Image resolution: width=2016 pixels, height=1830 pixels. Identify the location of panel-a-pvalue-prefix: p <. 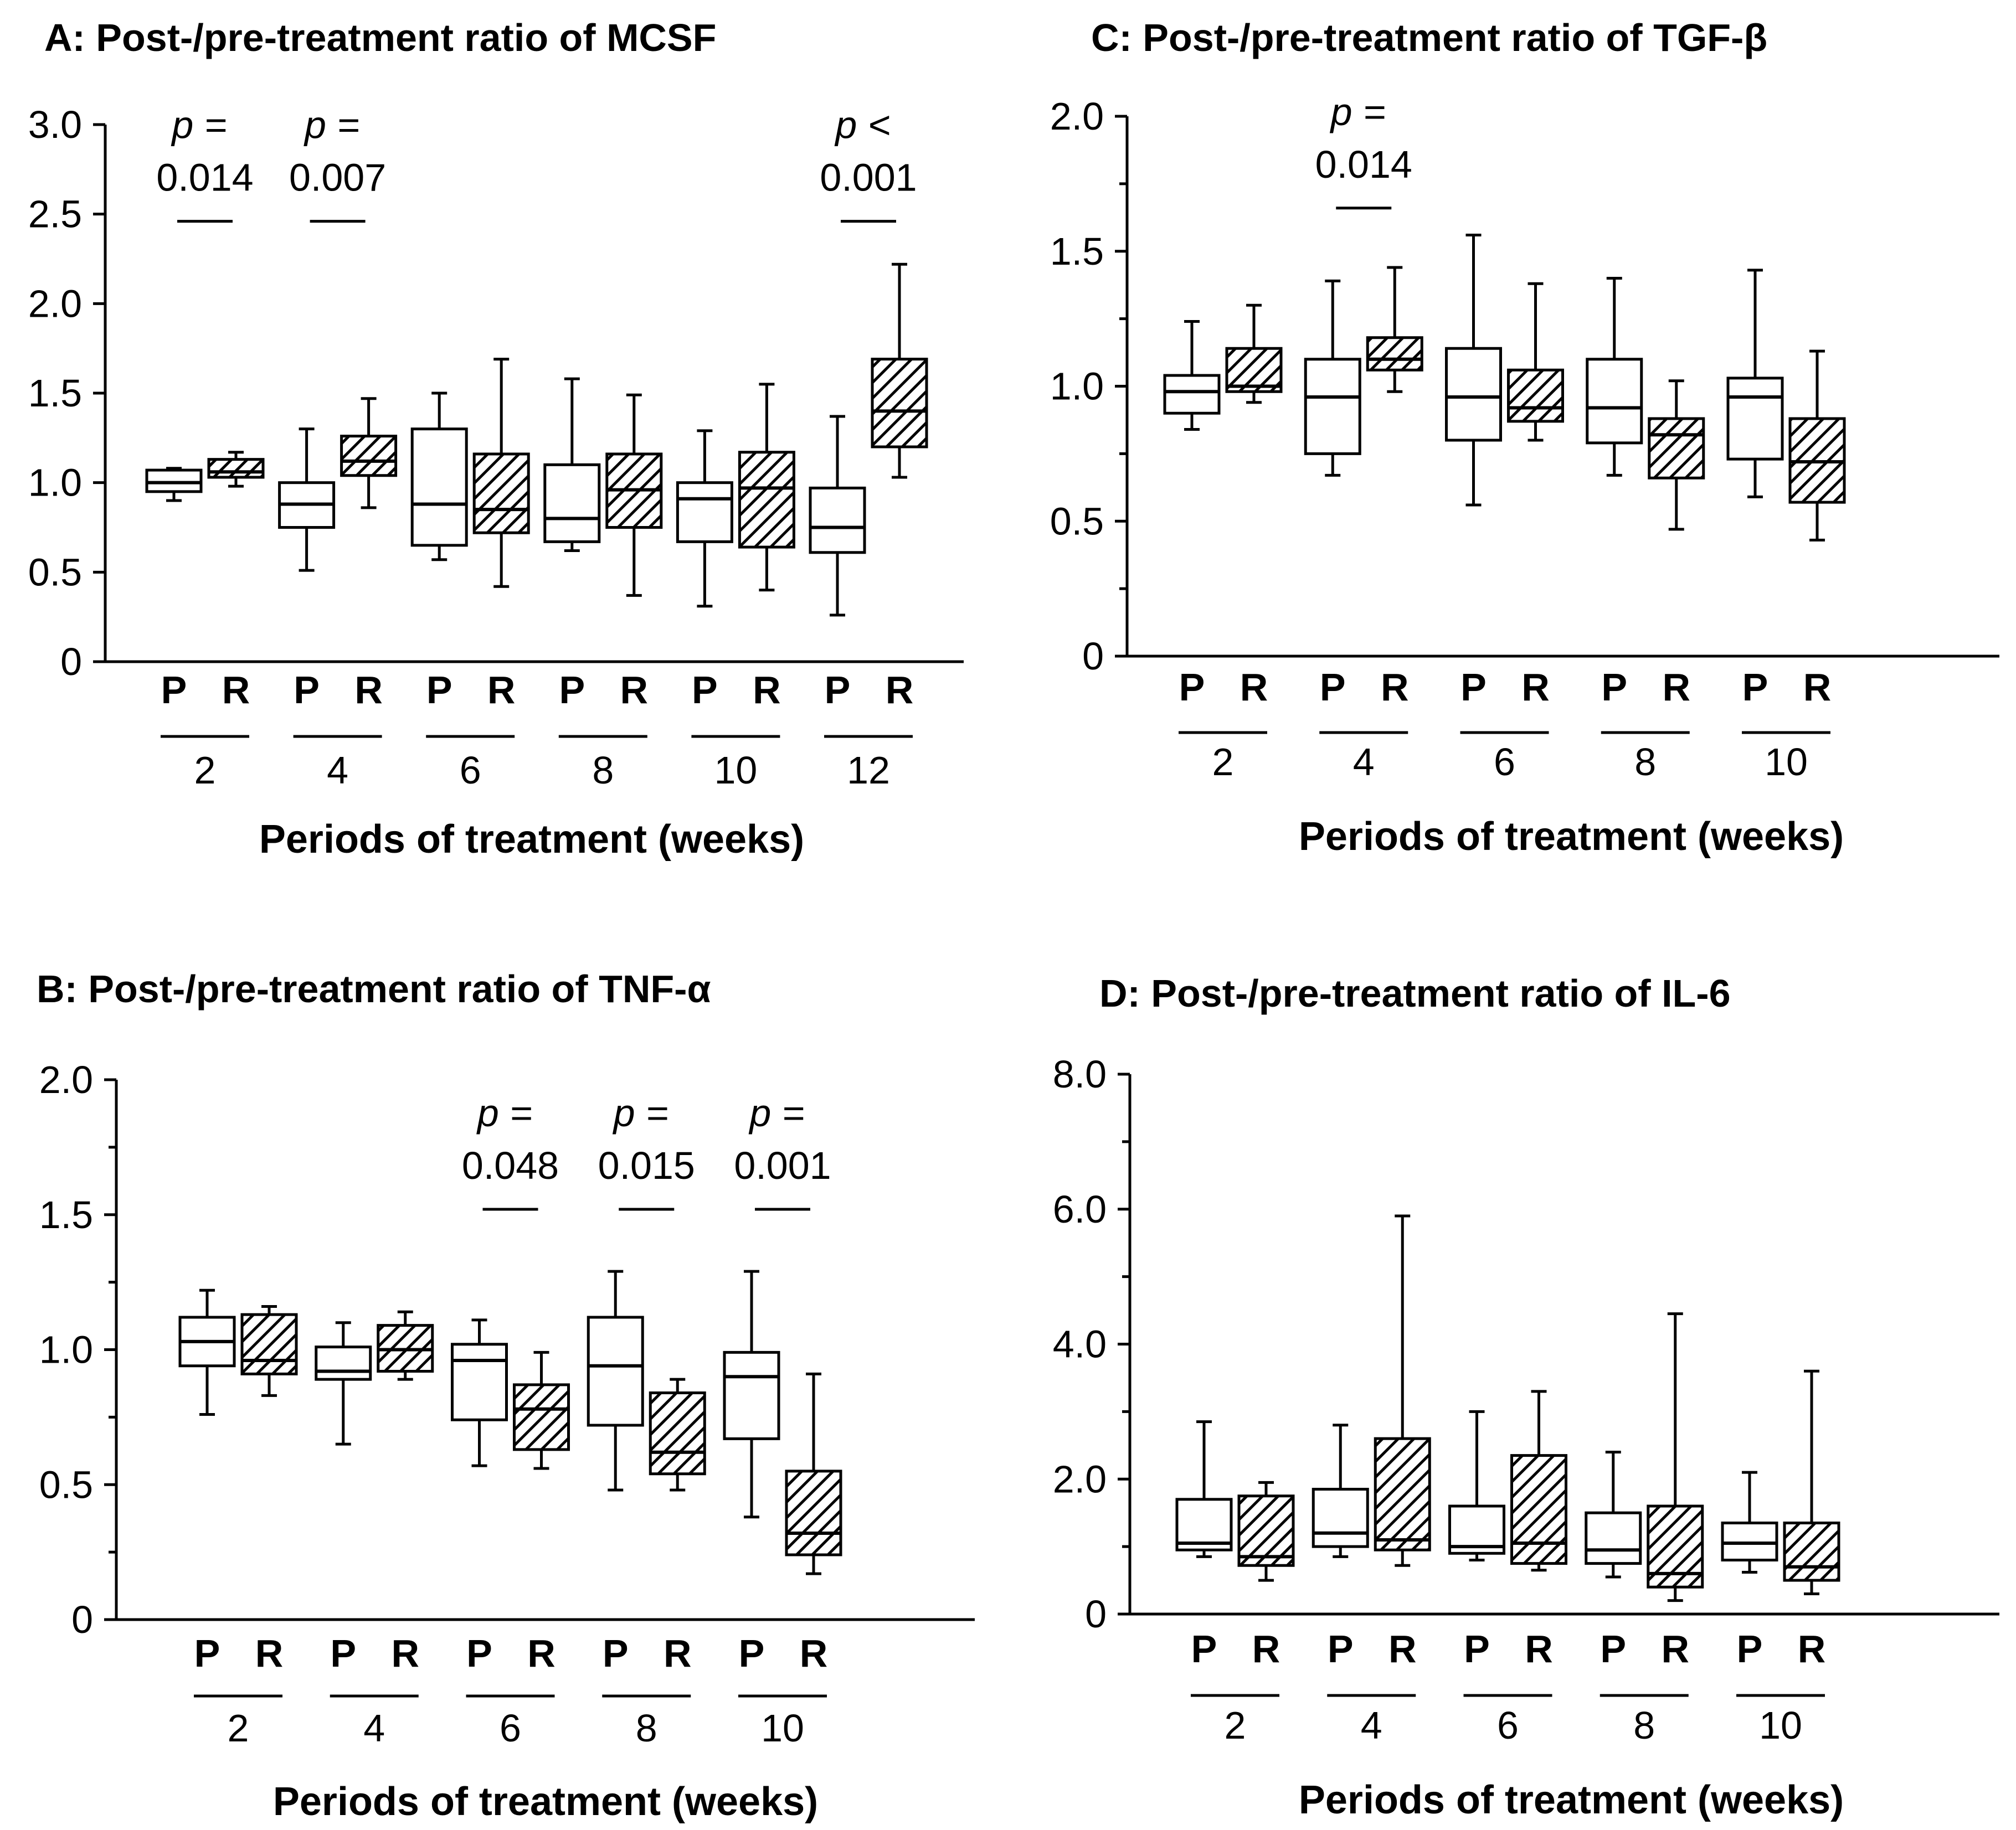
(862, 125).